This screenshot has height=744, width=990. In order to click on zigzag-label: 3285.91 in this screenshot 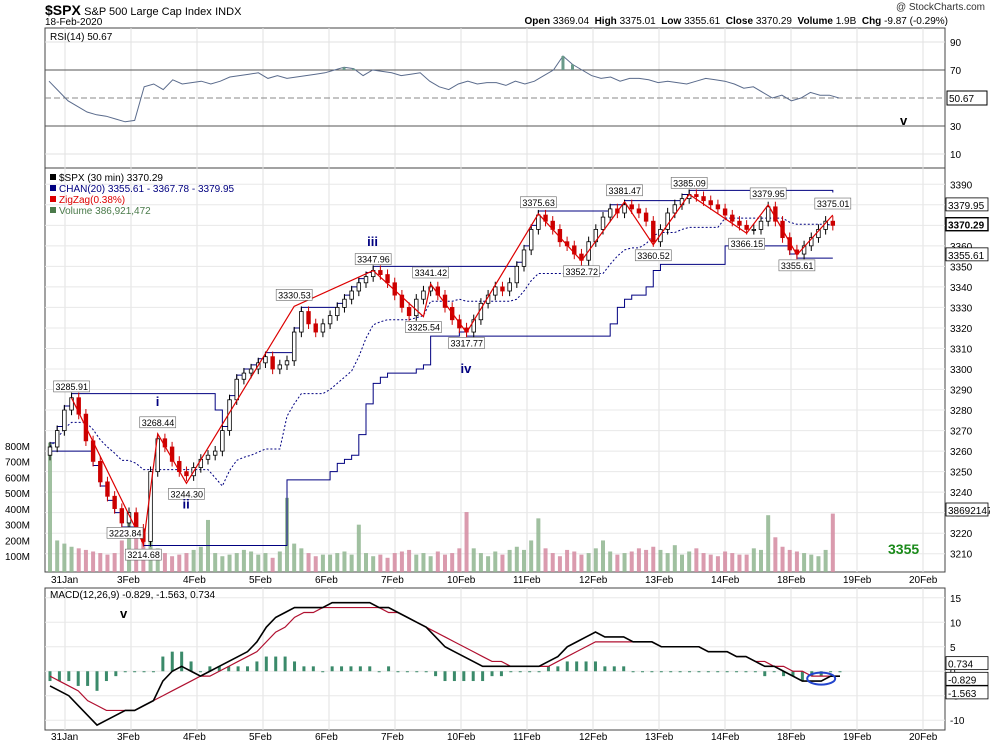, I will do `click(72, 387)`.